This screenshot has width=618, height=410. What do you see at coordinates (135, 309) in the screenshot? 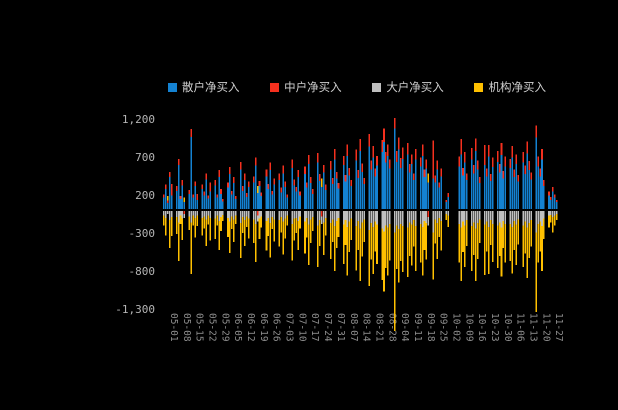
I see `y-axis-tick-label: -1,300` at bounding box center [135, 309].